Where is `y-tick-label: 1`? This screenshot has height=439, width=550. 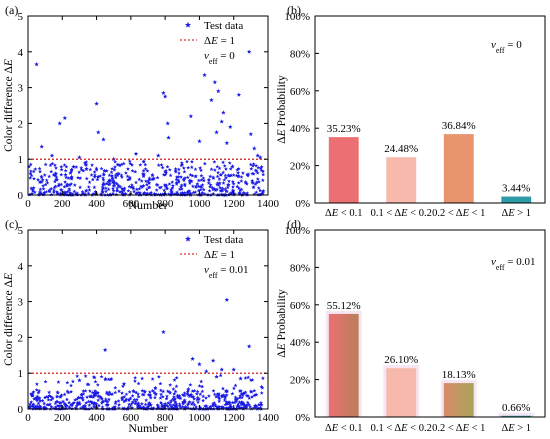
y-tick-label: 1 is located at coordinates (21, 374).